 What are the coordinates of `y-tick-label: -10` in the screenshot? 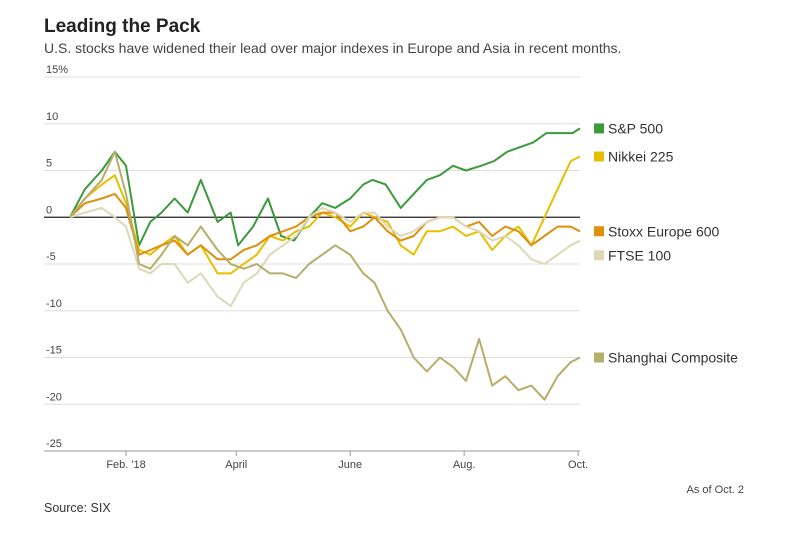 It's located at (54, 304).